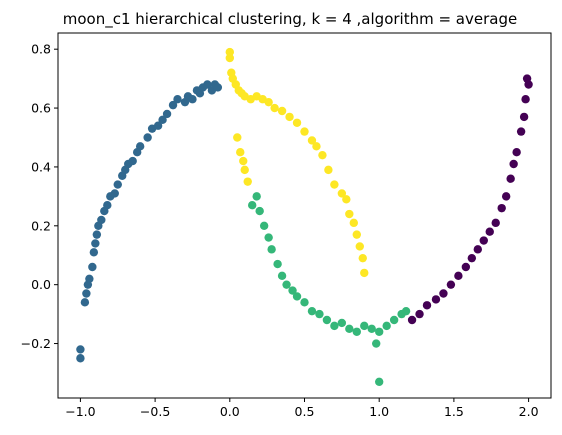 The image size is (562, 435). Describe the element at coordinates (305, 411) in the screenshot. I see `x-tick-label: 0.5` at that location.